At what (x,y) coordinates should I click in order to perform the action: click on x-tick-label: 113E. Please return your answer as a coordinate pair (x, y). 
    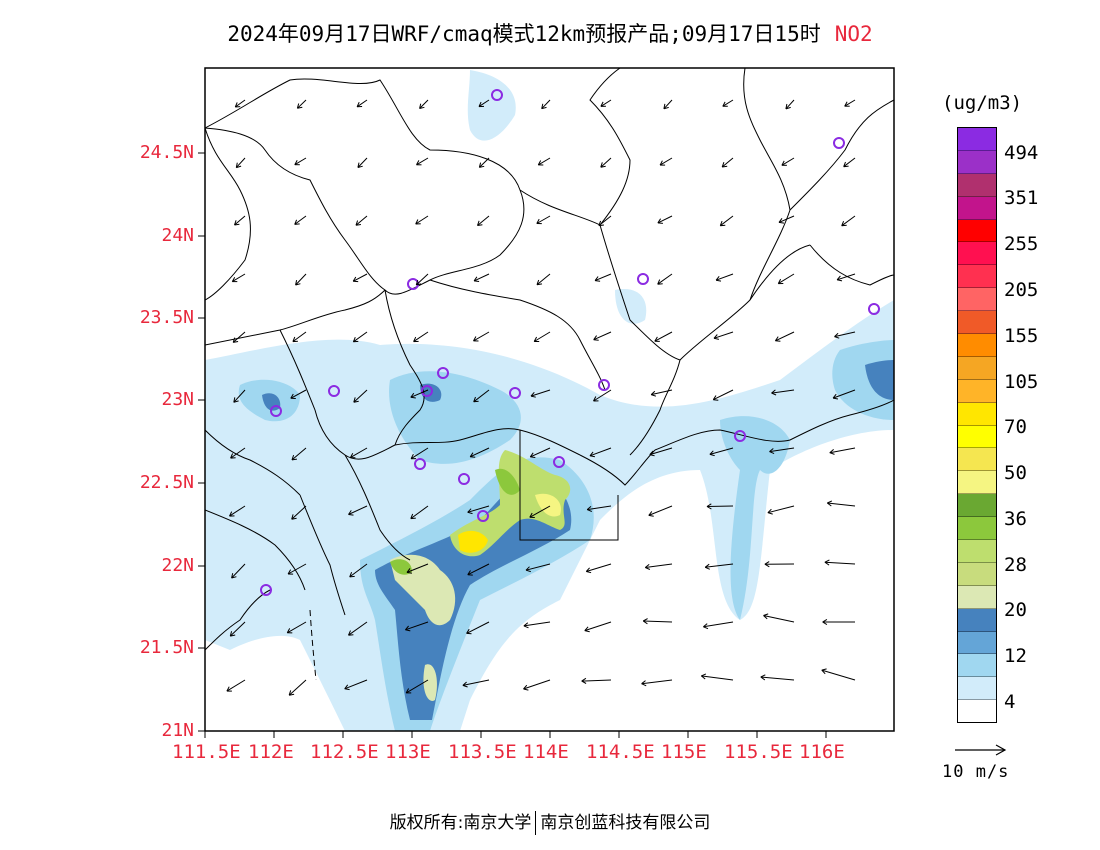
    Looking at the image, I should click on (408, 752).